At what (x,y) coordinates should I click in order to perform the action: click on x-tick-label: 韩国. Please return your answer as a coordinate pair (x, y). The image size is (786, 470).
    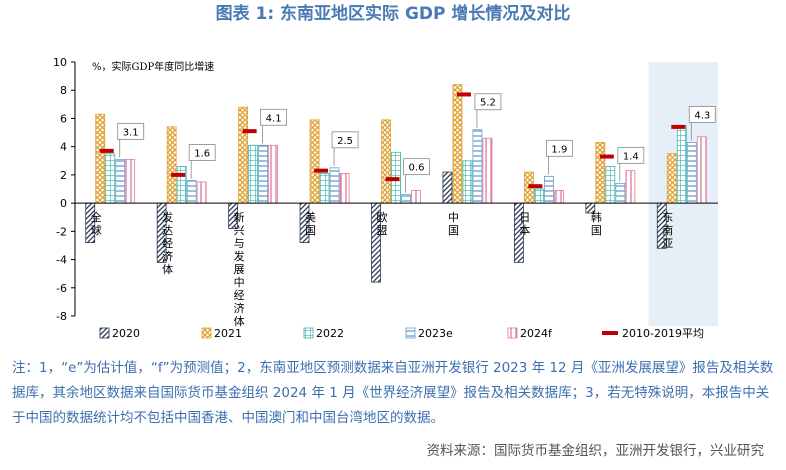
    Looking at the image, I should click on (595, 223).